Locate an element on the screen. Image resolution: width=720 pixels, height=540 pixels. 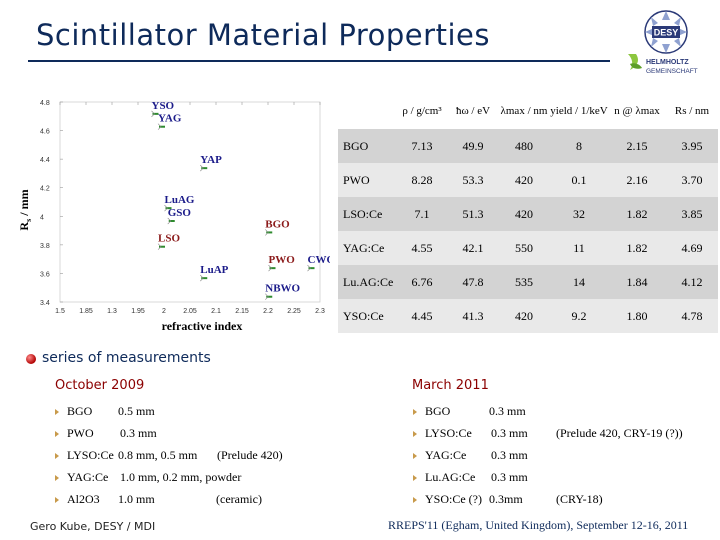
x-tick-label: 1.95 is located at coordinates (138, 311).